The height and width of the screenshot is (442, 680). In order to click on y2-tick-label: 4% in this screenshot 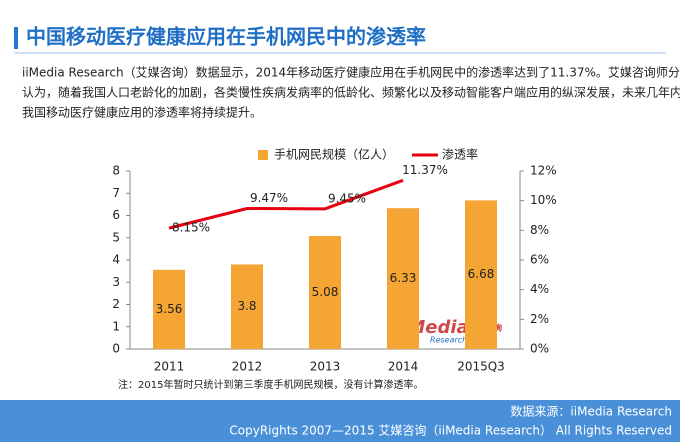, I will do `click(539, 289)`.